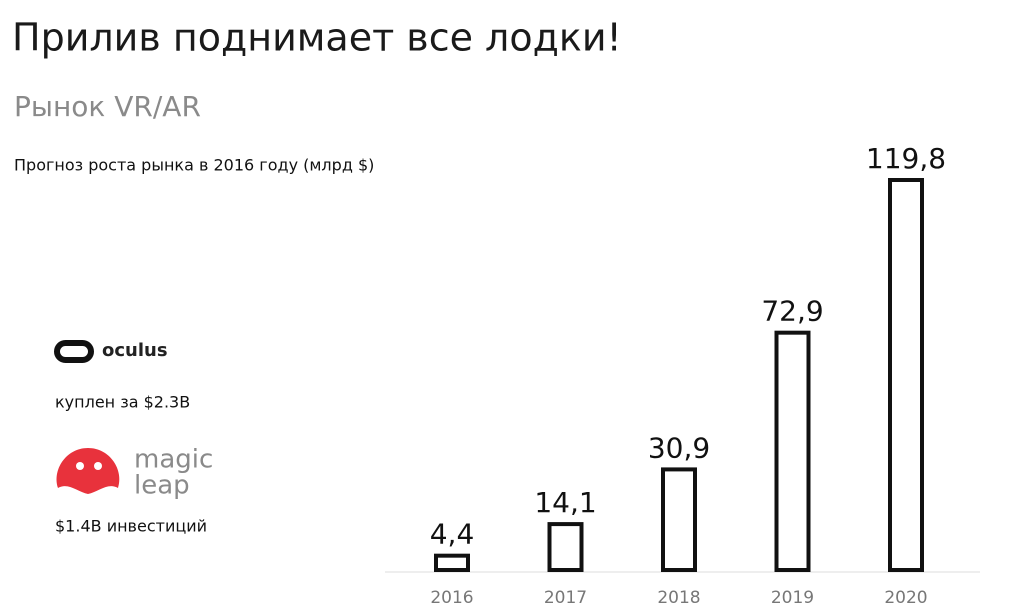 This screenshot has height=615, width=1024. What do you see at coordinates (678, 598) in the screenshot?
I see `x-tick-label: 2018` at bounding box center [678, 598].